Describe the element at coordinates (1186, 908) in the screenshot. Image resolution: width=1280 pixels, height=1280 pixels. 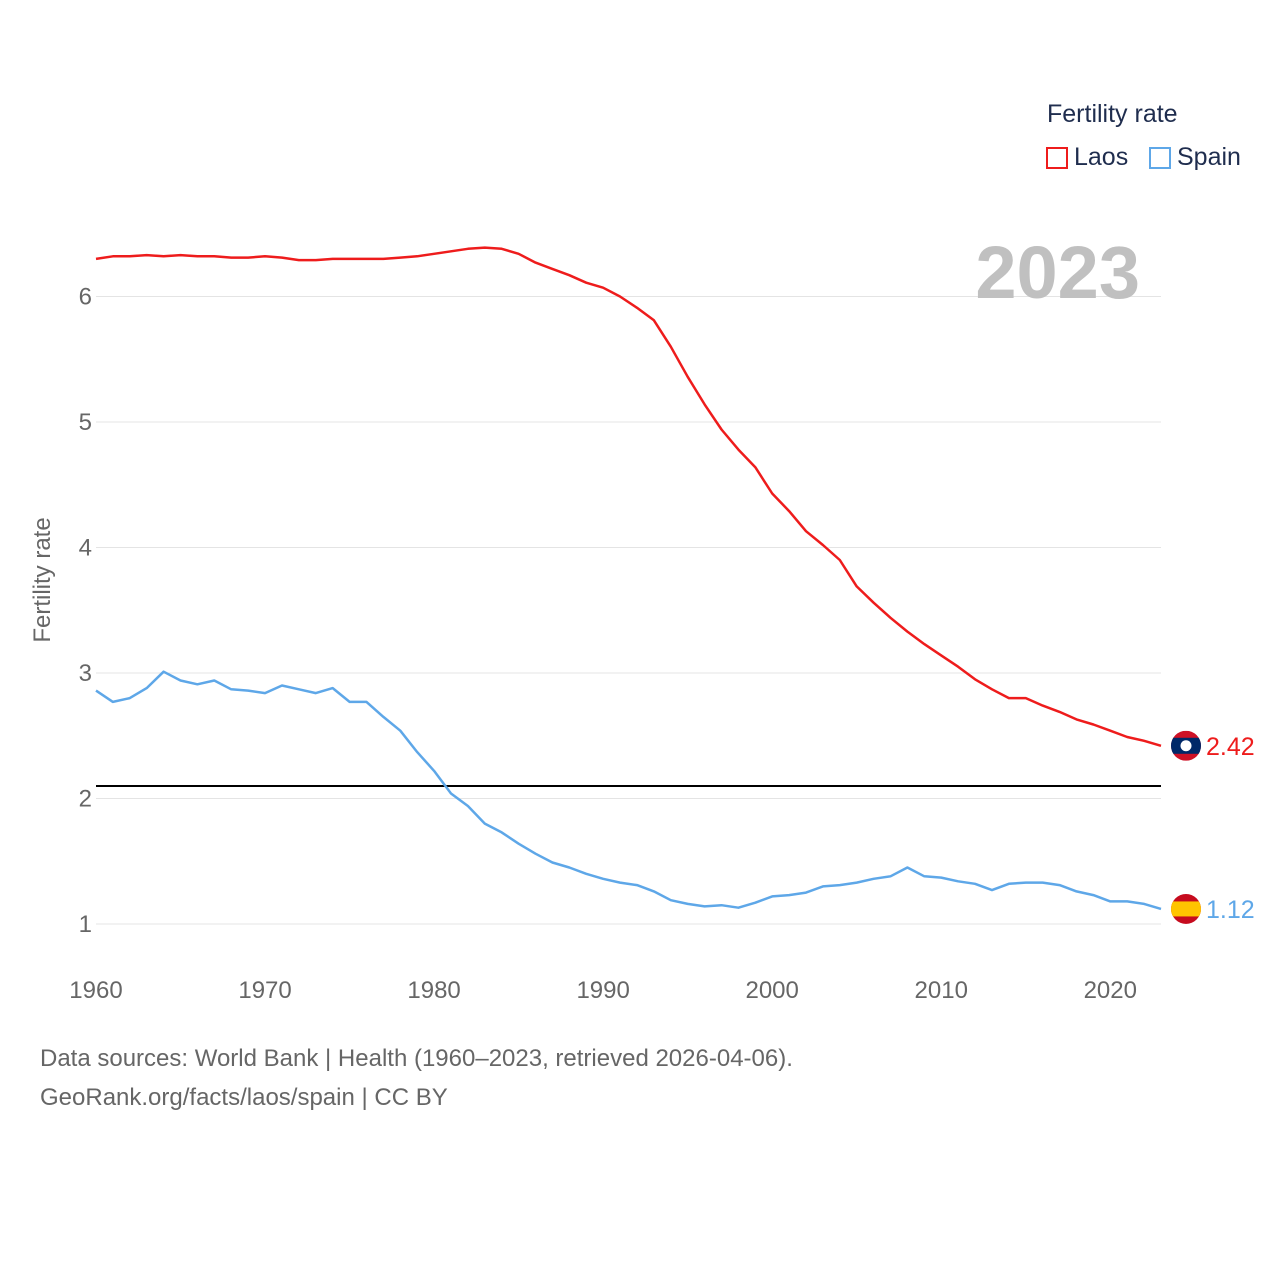
I see `spain-flag-icon` at that location.